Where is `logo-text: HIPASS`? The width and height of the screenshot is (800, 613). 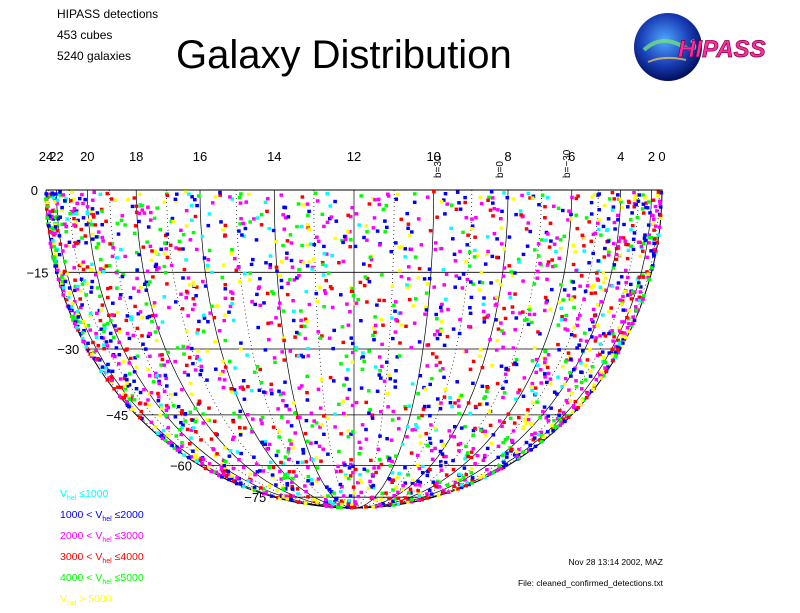 logo-text: HIPASS is located at coordinates (722, 49).